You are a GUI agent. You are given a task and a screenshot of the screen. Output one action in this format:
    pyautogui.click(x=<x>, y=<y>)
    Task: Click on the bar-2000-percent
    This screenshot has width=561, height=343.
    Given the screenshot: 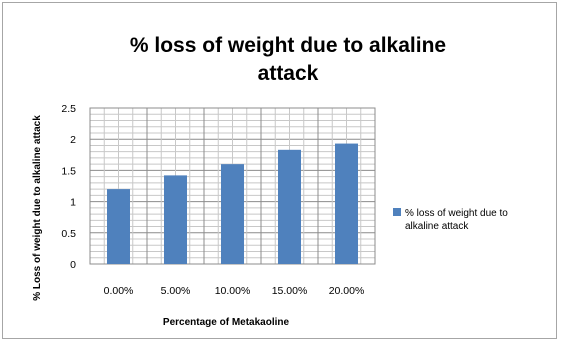 What is the action you would take?
    pyautogui.click(x=346, y=203)
    